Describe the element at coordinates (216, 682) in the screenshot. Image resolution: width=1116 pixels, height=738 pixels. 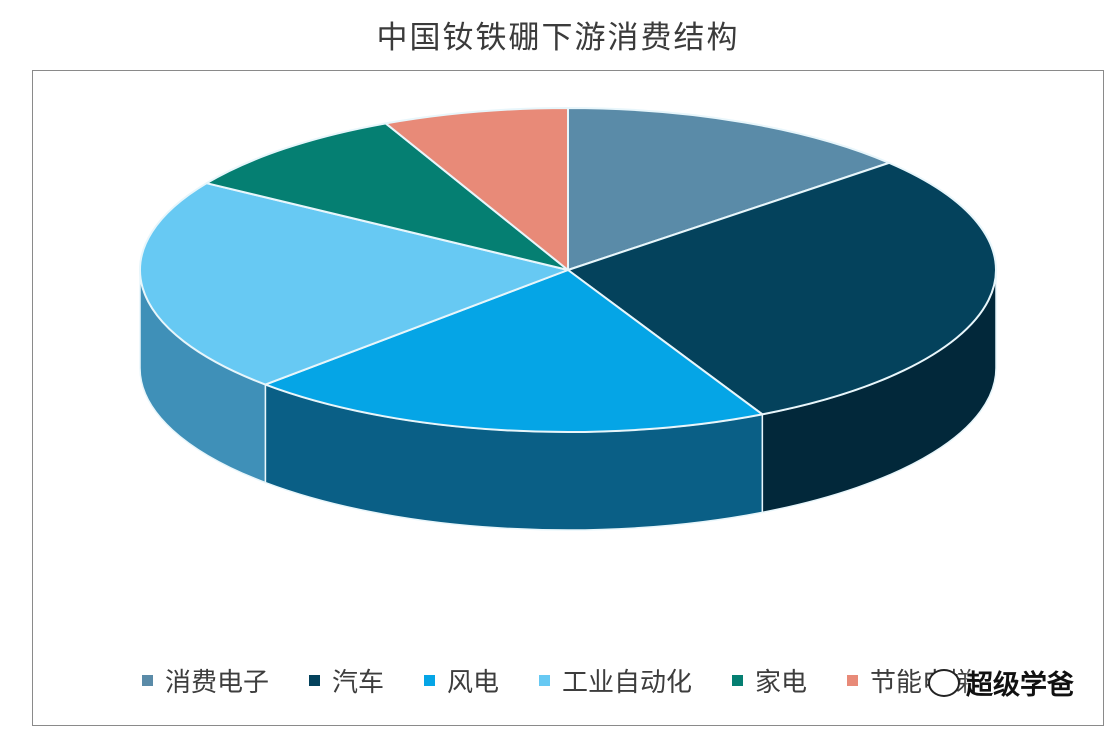
I see `legend-label: 消费电子` at that location.